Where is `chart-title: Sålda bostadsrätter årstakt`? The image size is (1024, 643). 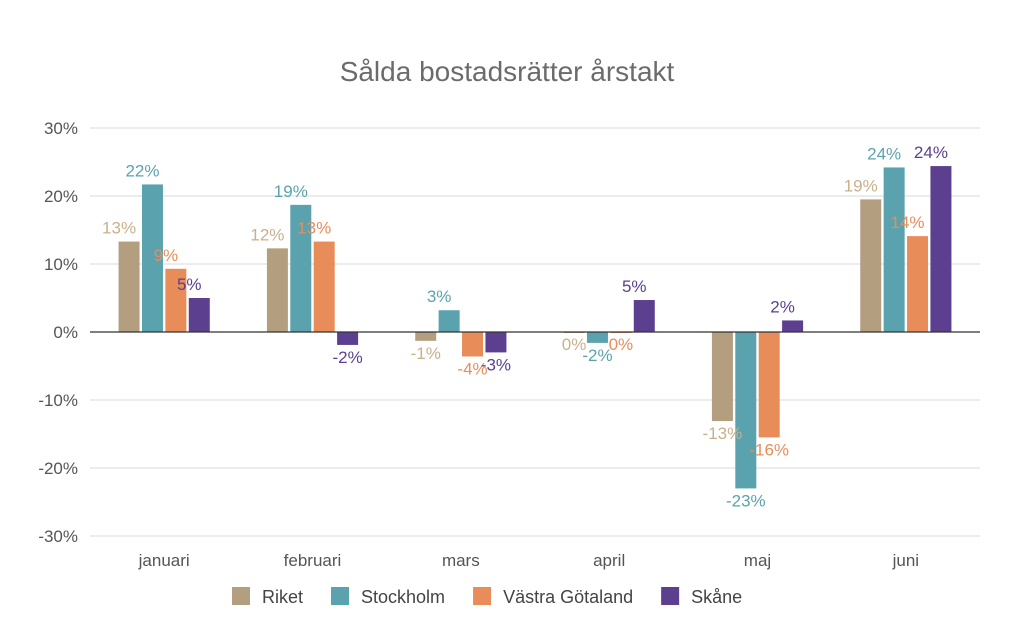
chart-title: Sålda bostadsrätter årstakt is located at coordinates (507, 71).